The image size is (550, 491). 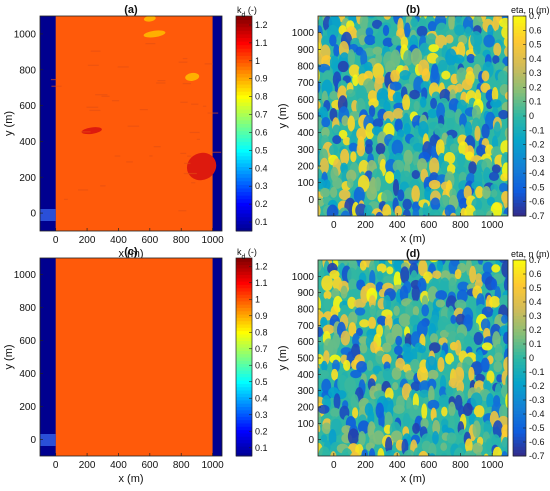 I want to click on plot-area, so click(x=131, y=357).